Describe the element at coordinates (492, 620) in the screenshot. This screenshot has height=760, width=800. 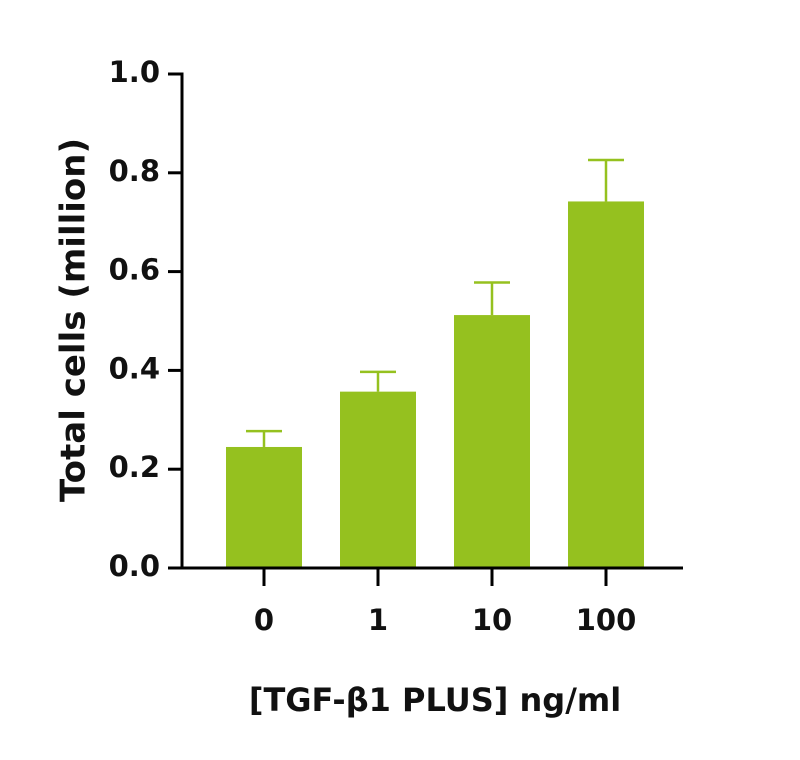
I see `x-tick-label: 10` at that location.